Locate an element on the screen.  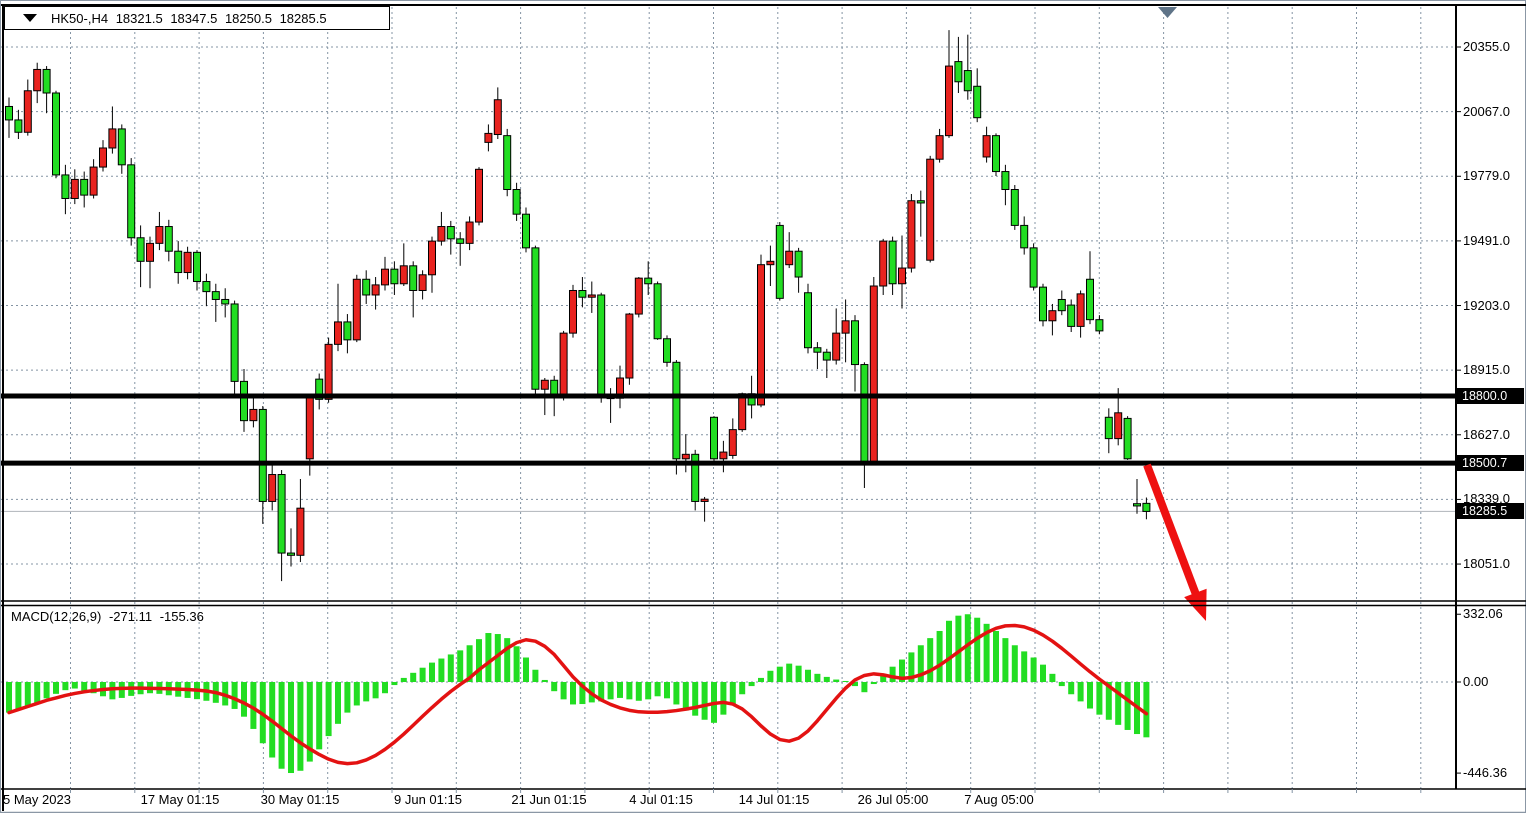
time-axis-label: 7 Aug 05:00 is located at coordinates (999, 799).